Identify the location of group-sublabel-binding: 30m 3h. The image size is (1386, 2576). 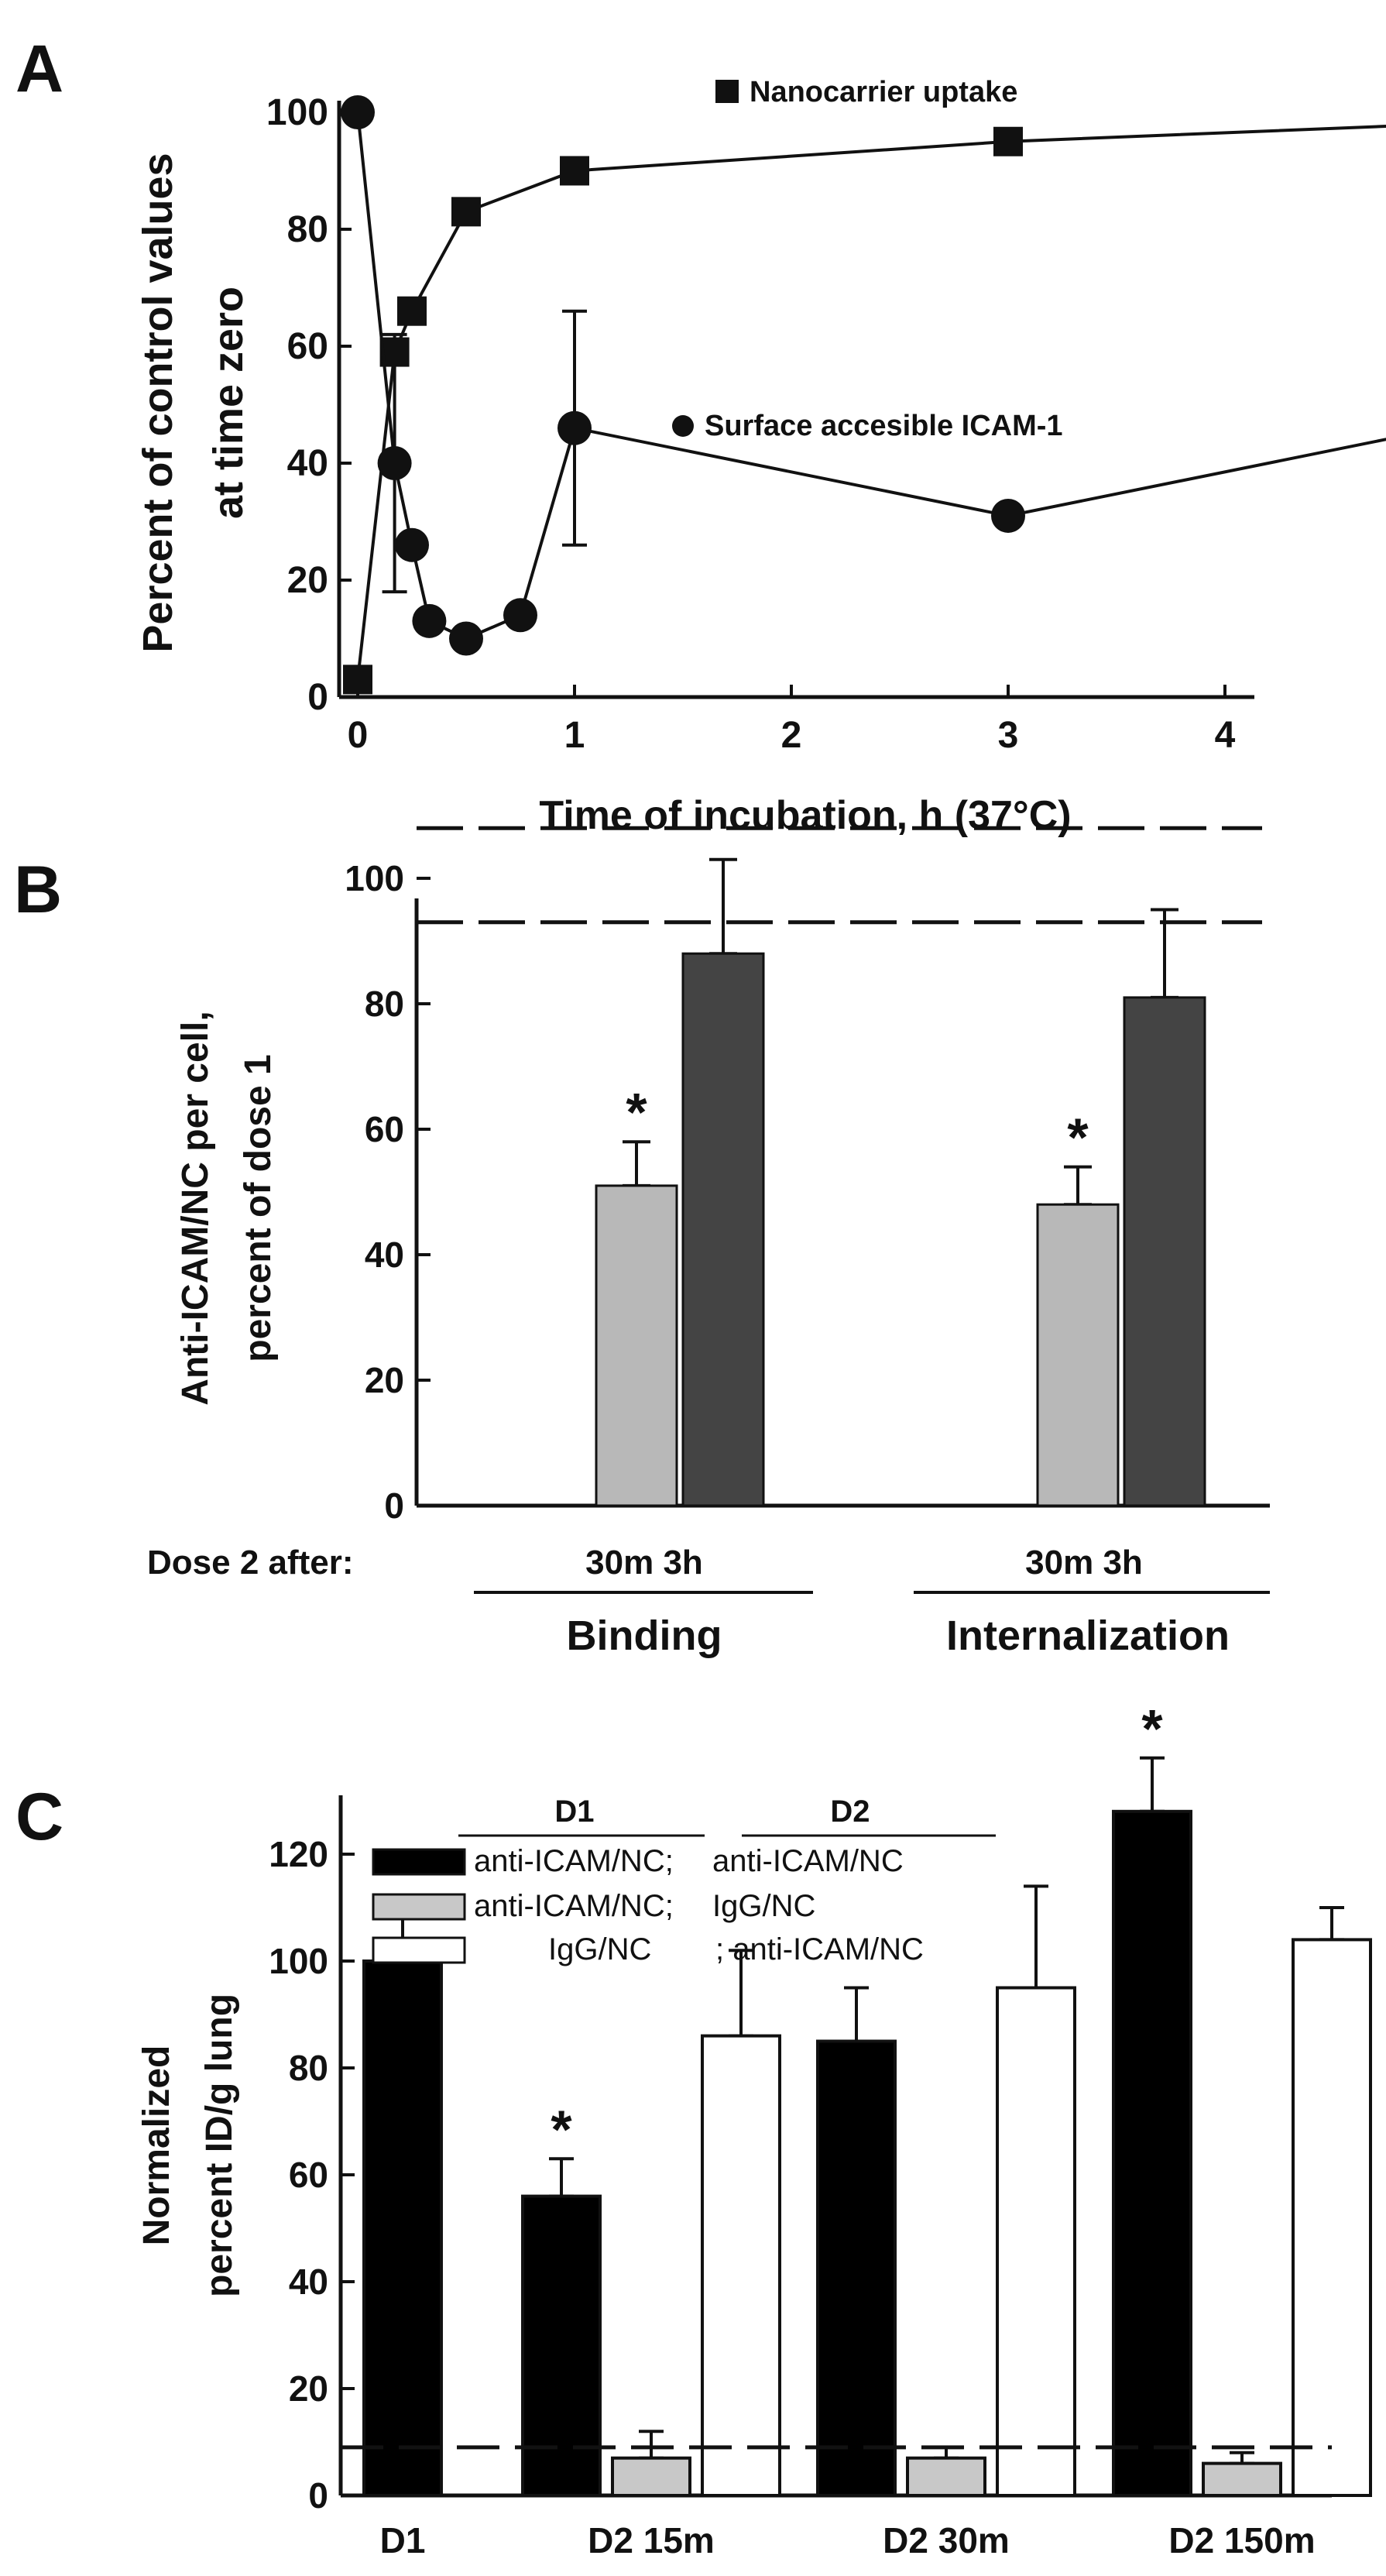
(644, 1563).